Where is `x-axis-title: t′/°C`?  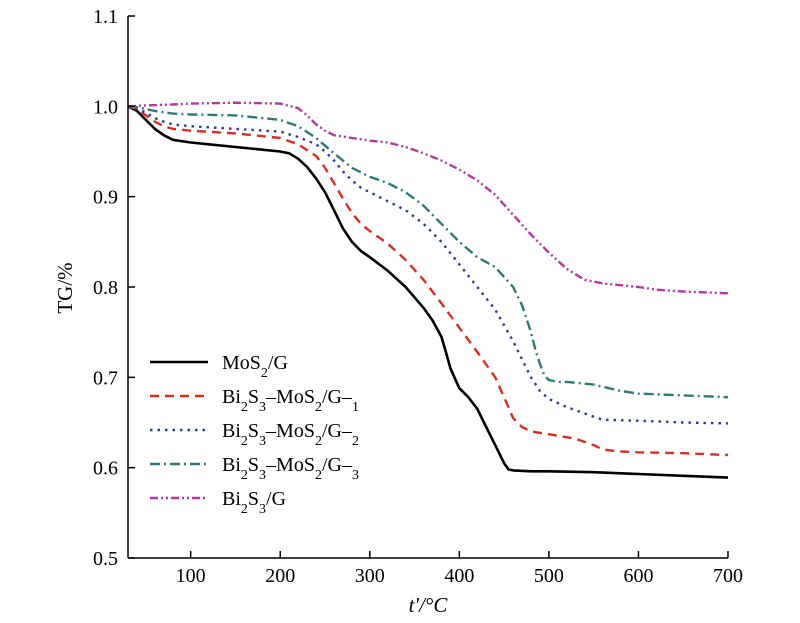
x-axis-title: t′/°C is located at coordinates (429, 605).